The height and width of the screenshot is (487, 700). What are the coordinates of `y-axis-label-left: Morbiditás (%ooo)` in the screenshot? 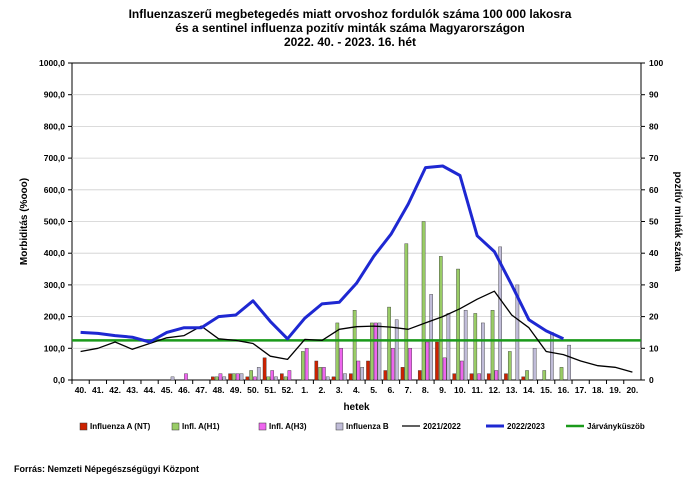 It's located at (24, 221).